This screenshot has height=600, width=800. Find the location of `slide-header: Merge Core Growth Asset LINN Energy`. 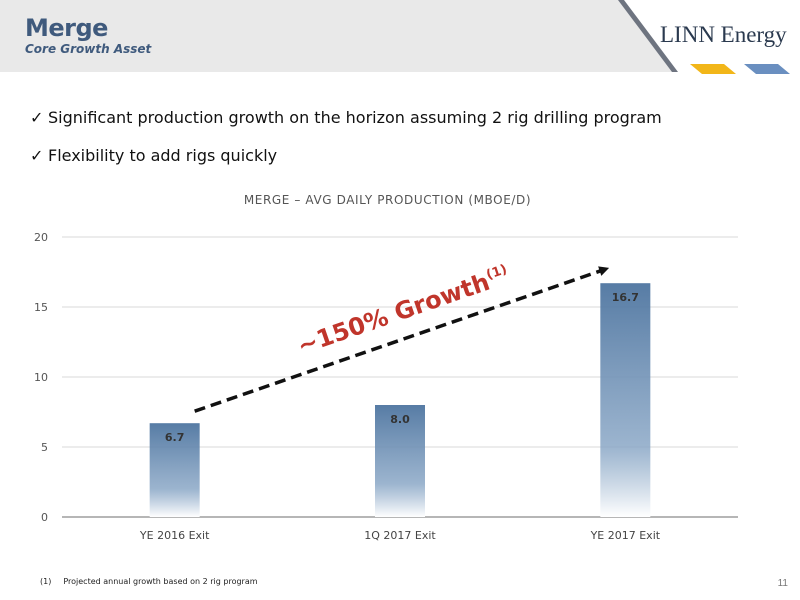

slide-header: Merge Core Growth Asset LINN Energy is located at coordinates (400, 36).